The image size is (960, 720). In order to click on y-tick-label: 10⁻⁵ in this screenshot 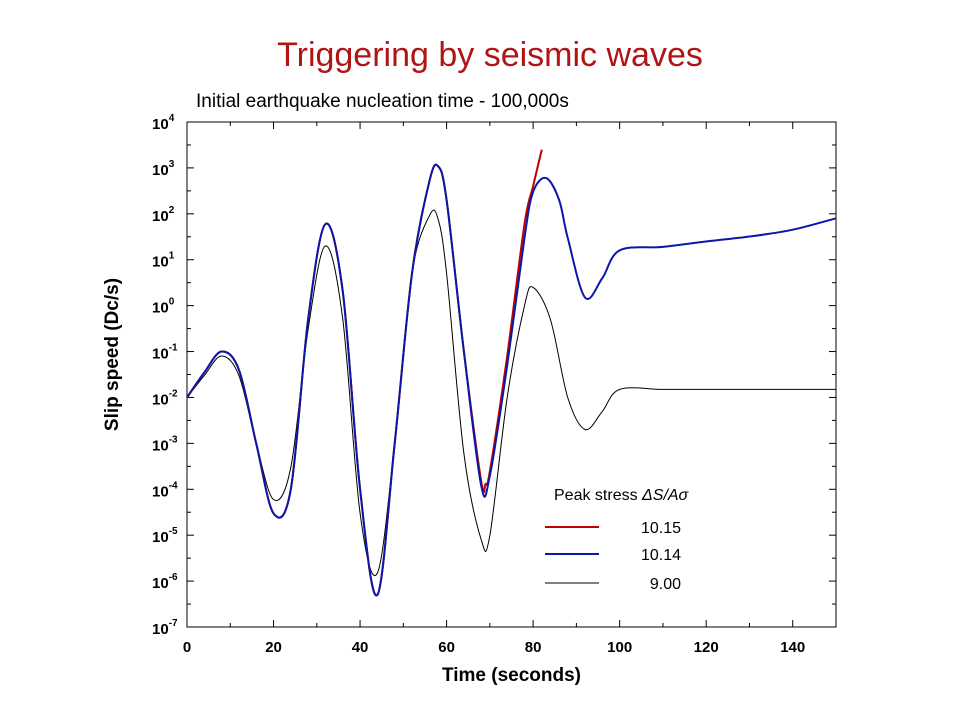, I will do `click(165, 536)`.